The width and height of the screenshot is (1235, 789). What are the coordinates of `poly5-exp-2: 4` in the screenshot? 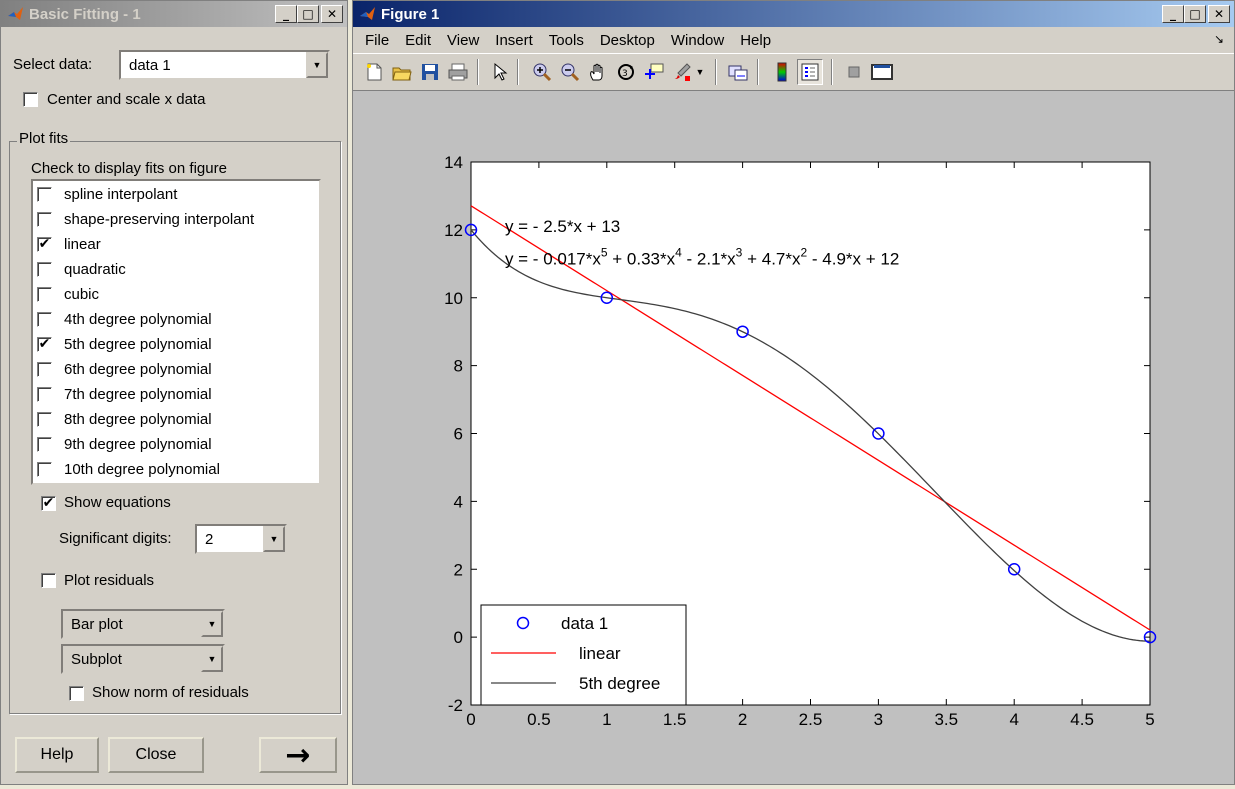 It's located at (678, 252).